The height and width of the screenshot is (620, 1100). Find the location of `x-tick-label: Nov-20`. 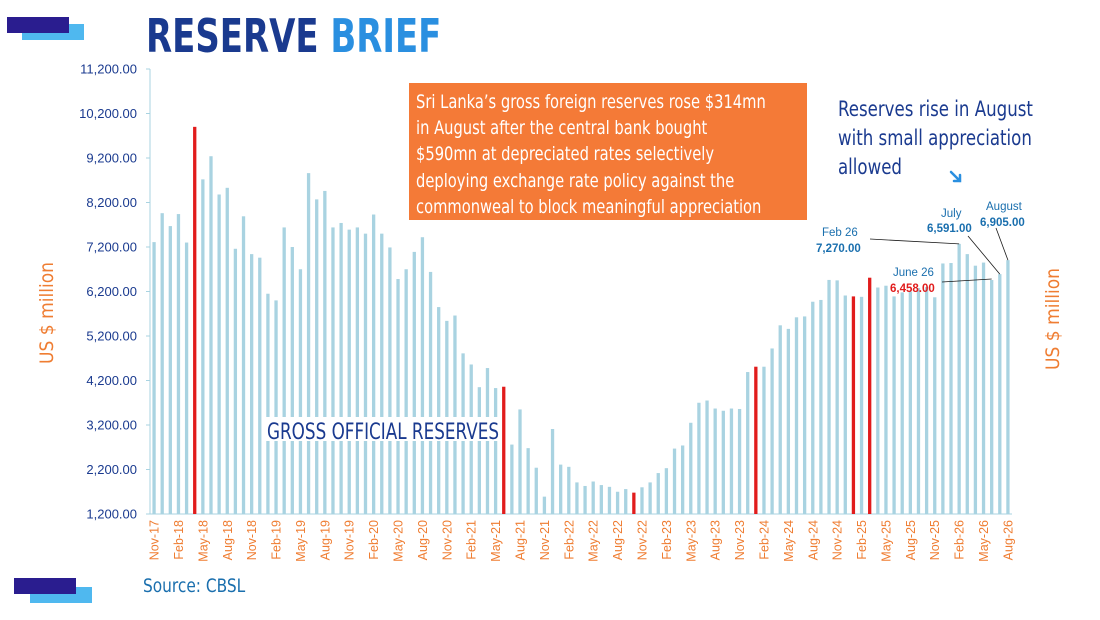

x-tick-label: Nov-20 is located at coordinates (447, 540).